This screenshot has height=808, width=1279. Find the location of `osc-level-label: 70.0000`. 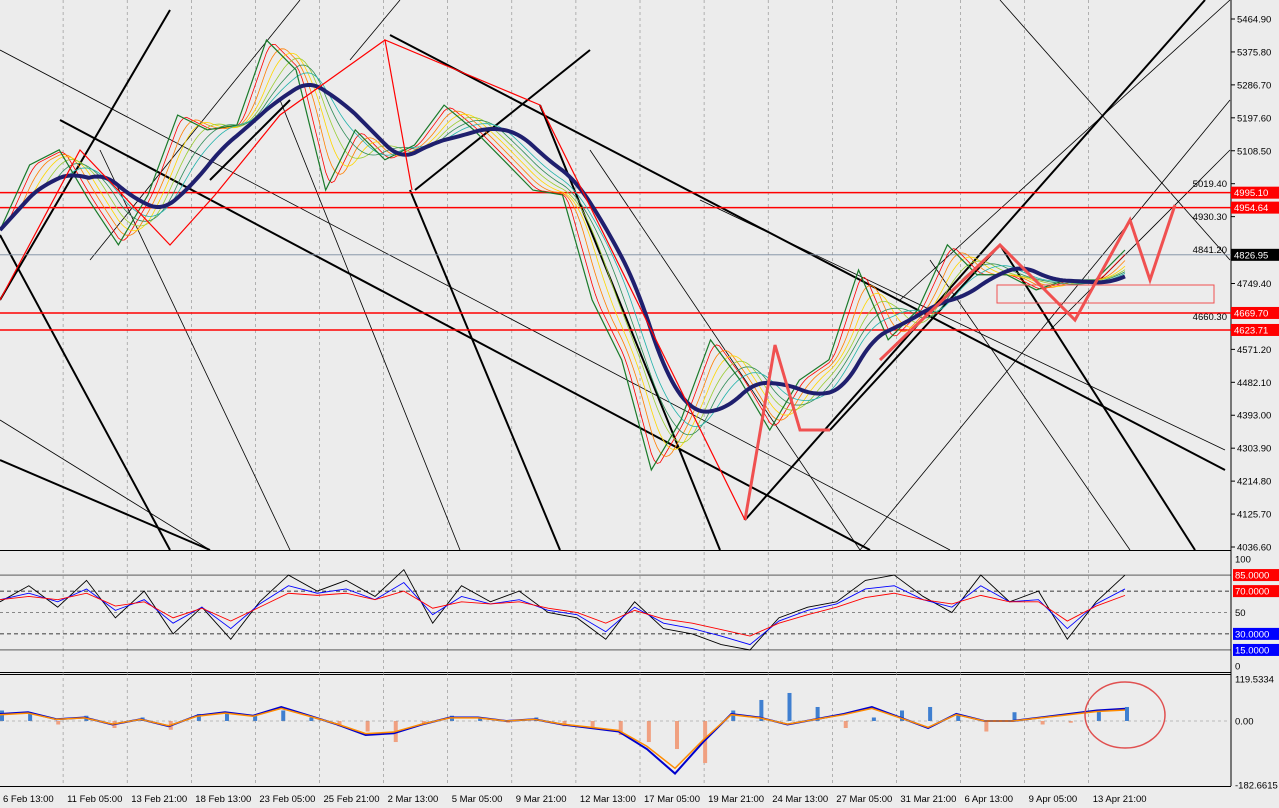

osc-level-label: 70.0000 is located at coordinates (1252, 592).